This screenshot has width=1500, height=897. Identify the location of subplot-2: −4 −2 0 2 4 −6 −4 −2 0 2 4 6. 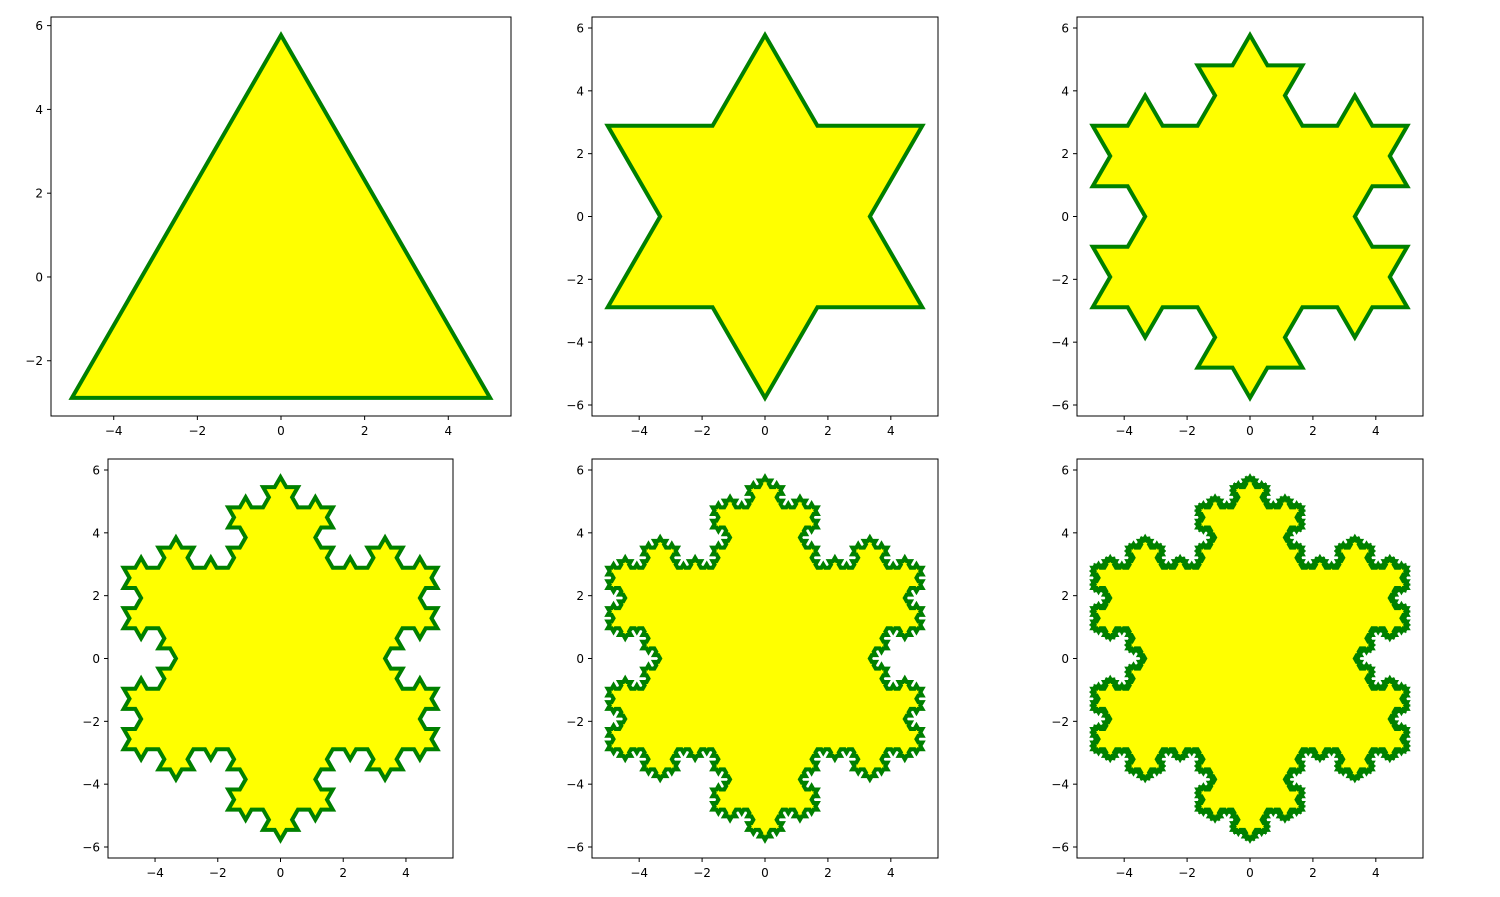
(752, 227).